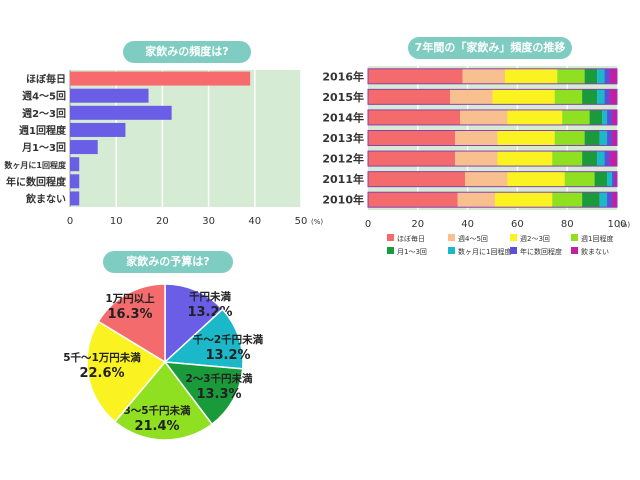  Describe the element at coordinates (45, 198) in the screenshot. I see `category-label: 飲まない` at that location.